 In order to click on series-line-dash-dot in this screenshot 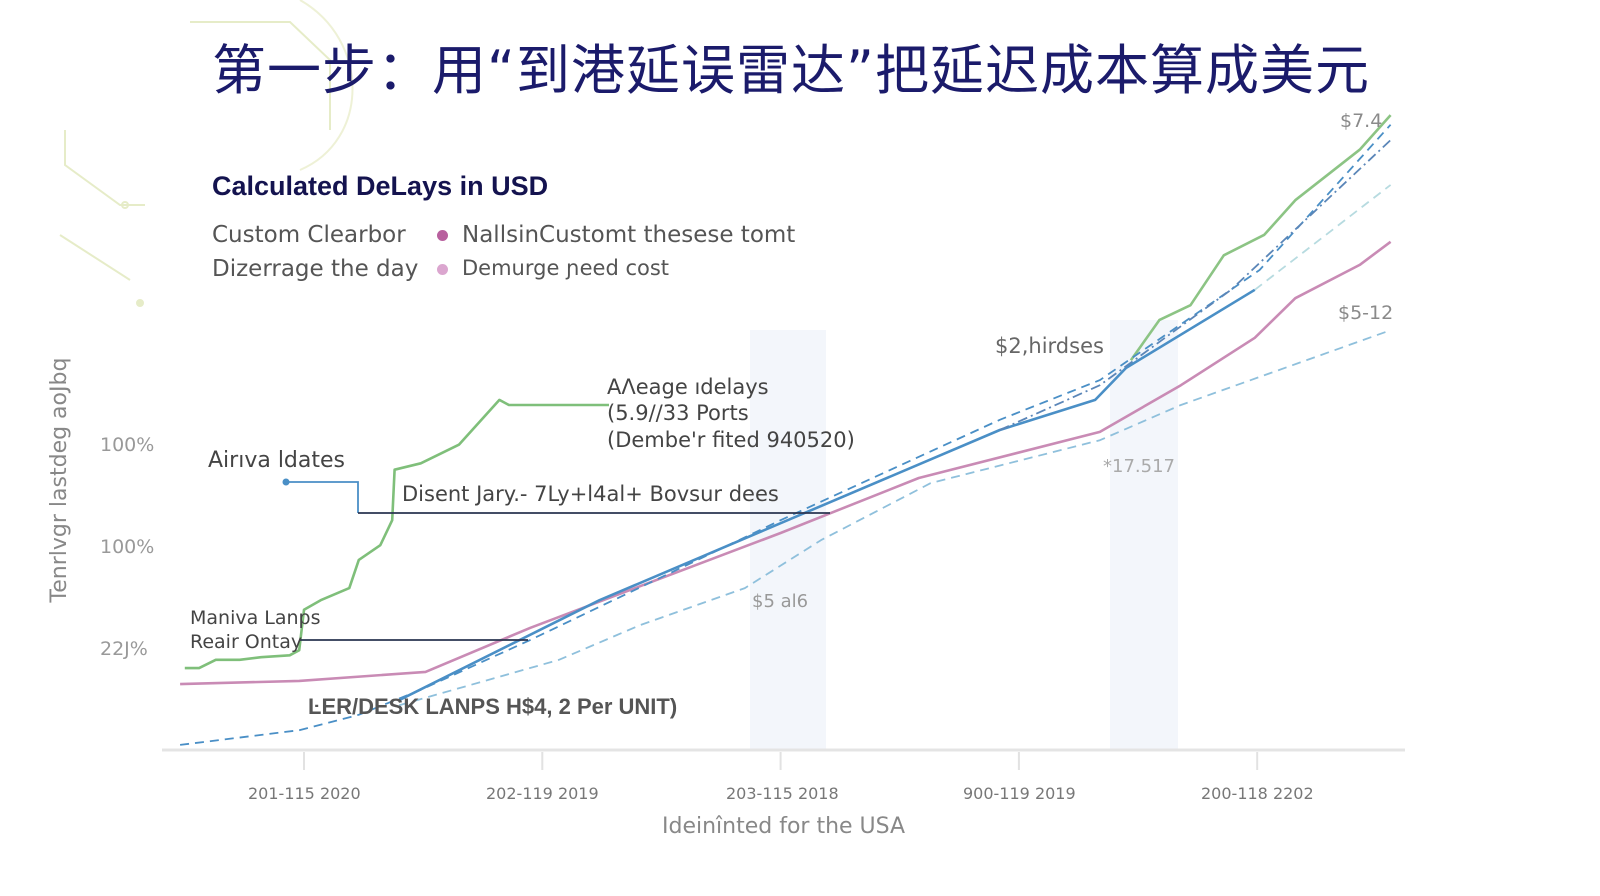, I will do `click(1195, 285)`.